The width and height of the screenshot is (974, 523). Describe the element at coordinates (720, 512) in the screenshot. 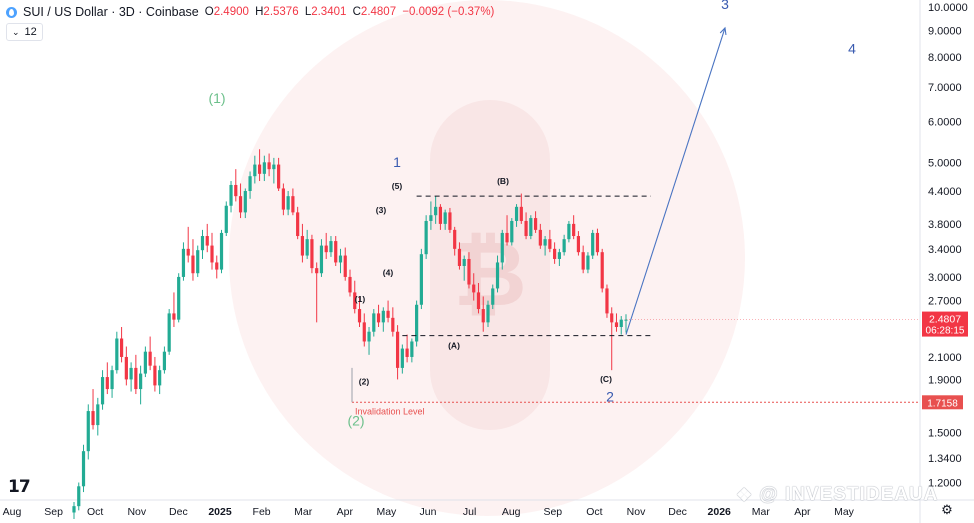

I see `time-tick-label: 2026` at that location.